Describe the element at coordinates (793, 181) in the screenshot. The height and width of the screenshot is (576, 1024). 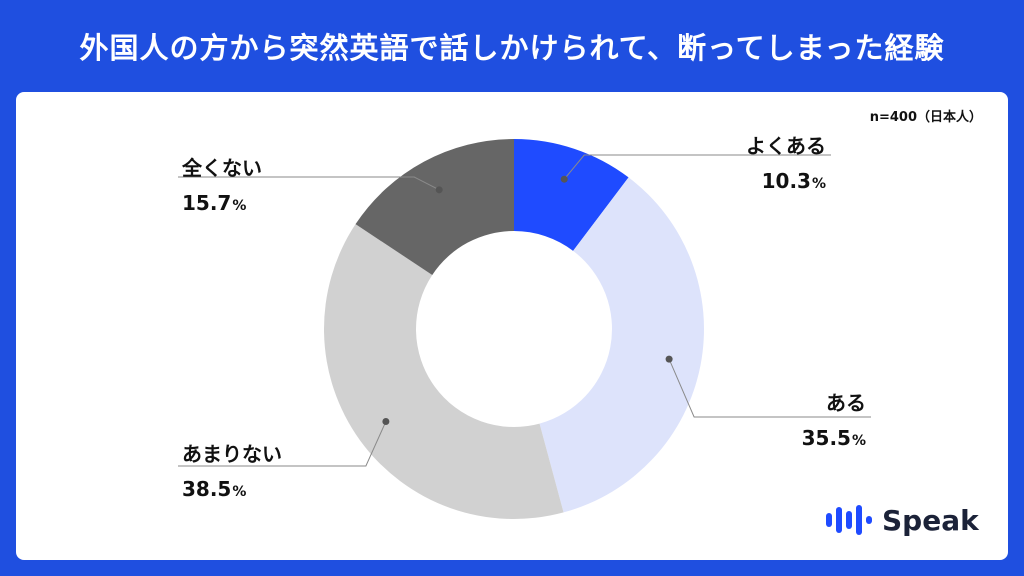
I see `label-yoku-aru-value: 10.3%` at that location.